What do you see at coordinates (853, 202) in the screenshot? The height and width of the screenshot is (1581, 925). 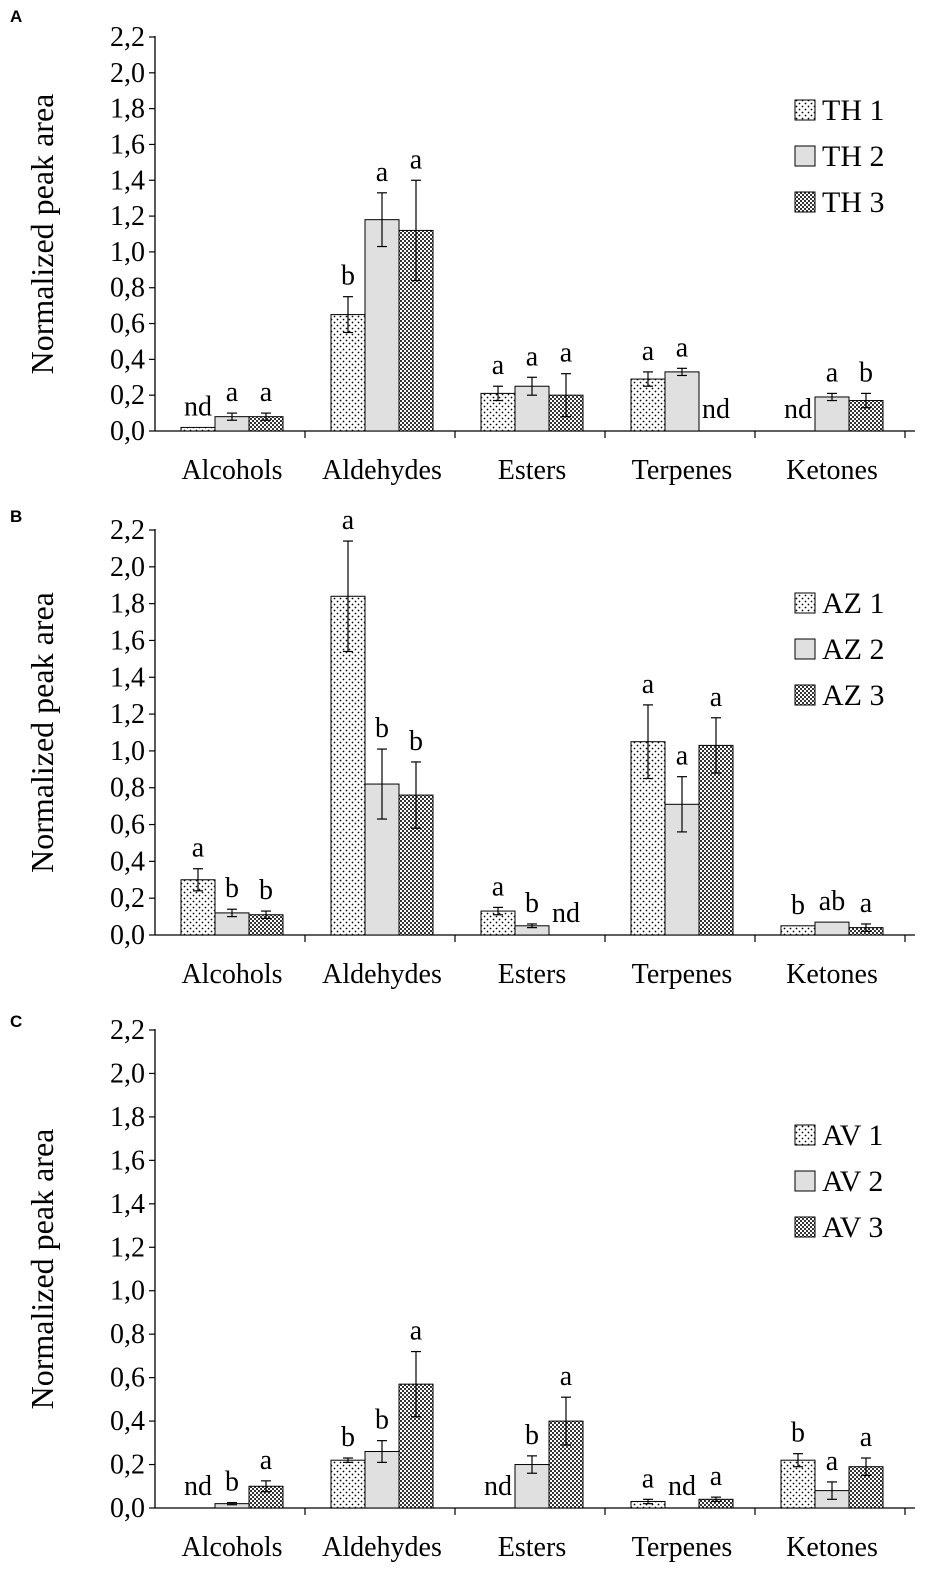 I see `legend-label: TH 3` at bounding box center [853, 202].